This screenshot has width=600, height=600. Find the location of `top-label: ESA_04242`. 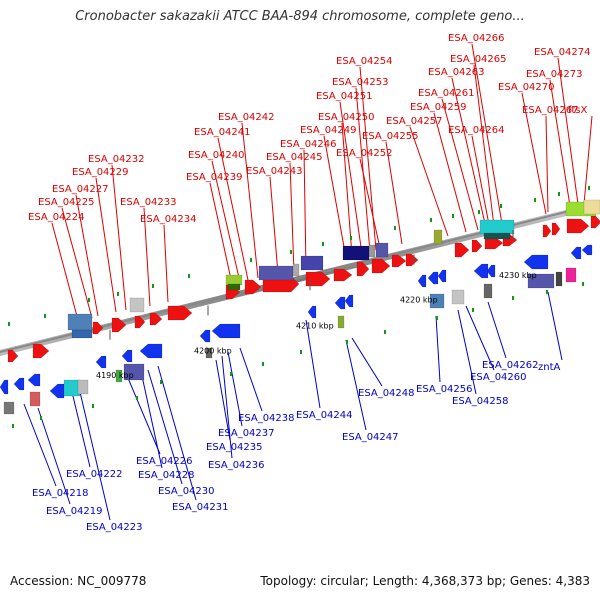

top-label: ESA_04242 is located at coordinates (246, 117).